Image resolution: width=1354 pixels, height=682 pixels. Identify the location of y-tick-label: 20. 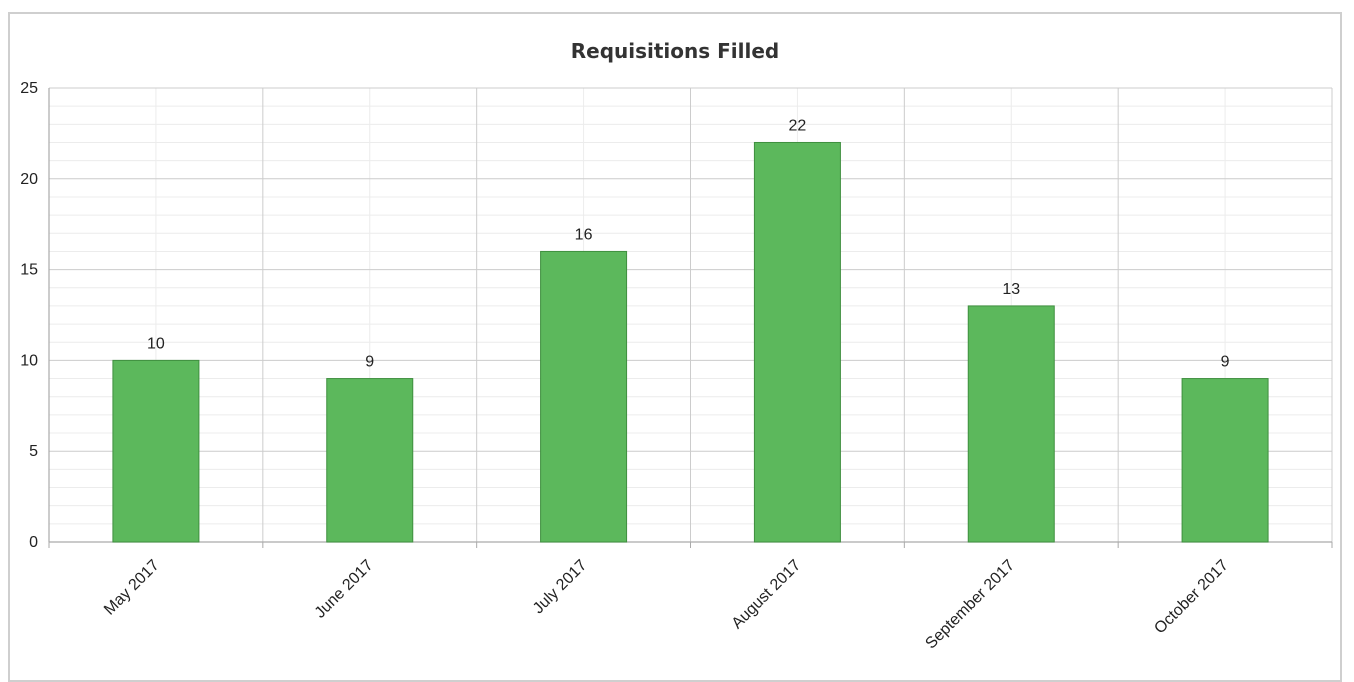
(29, 179).